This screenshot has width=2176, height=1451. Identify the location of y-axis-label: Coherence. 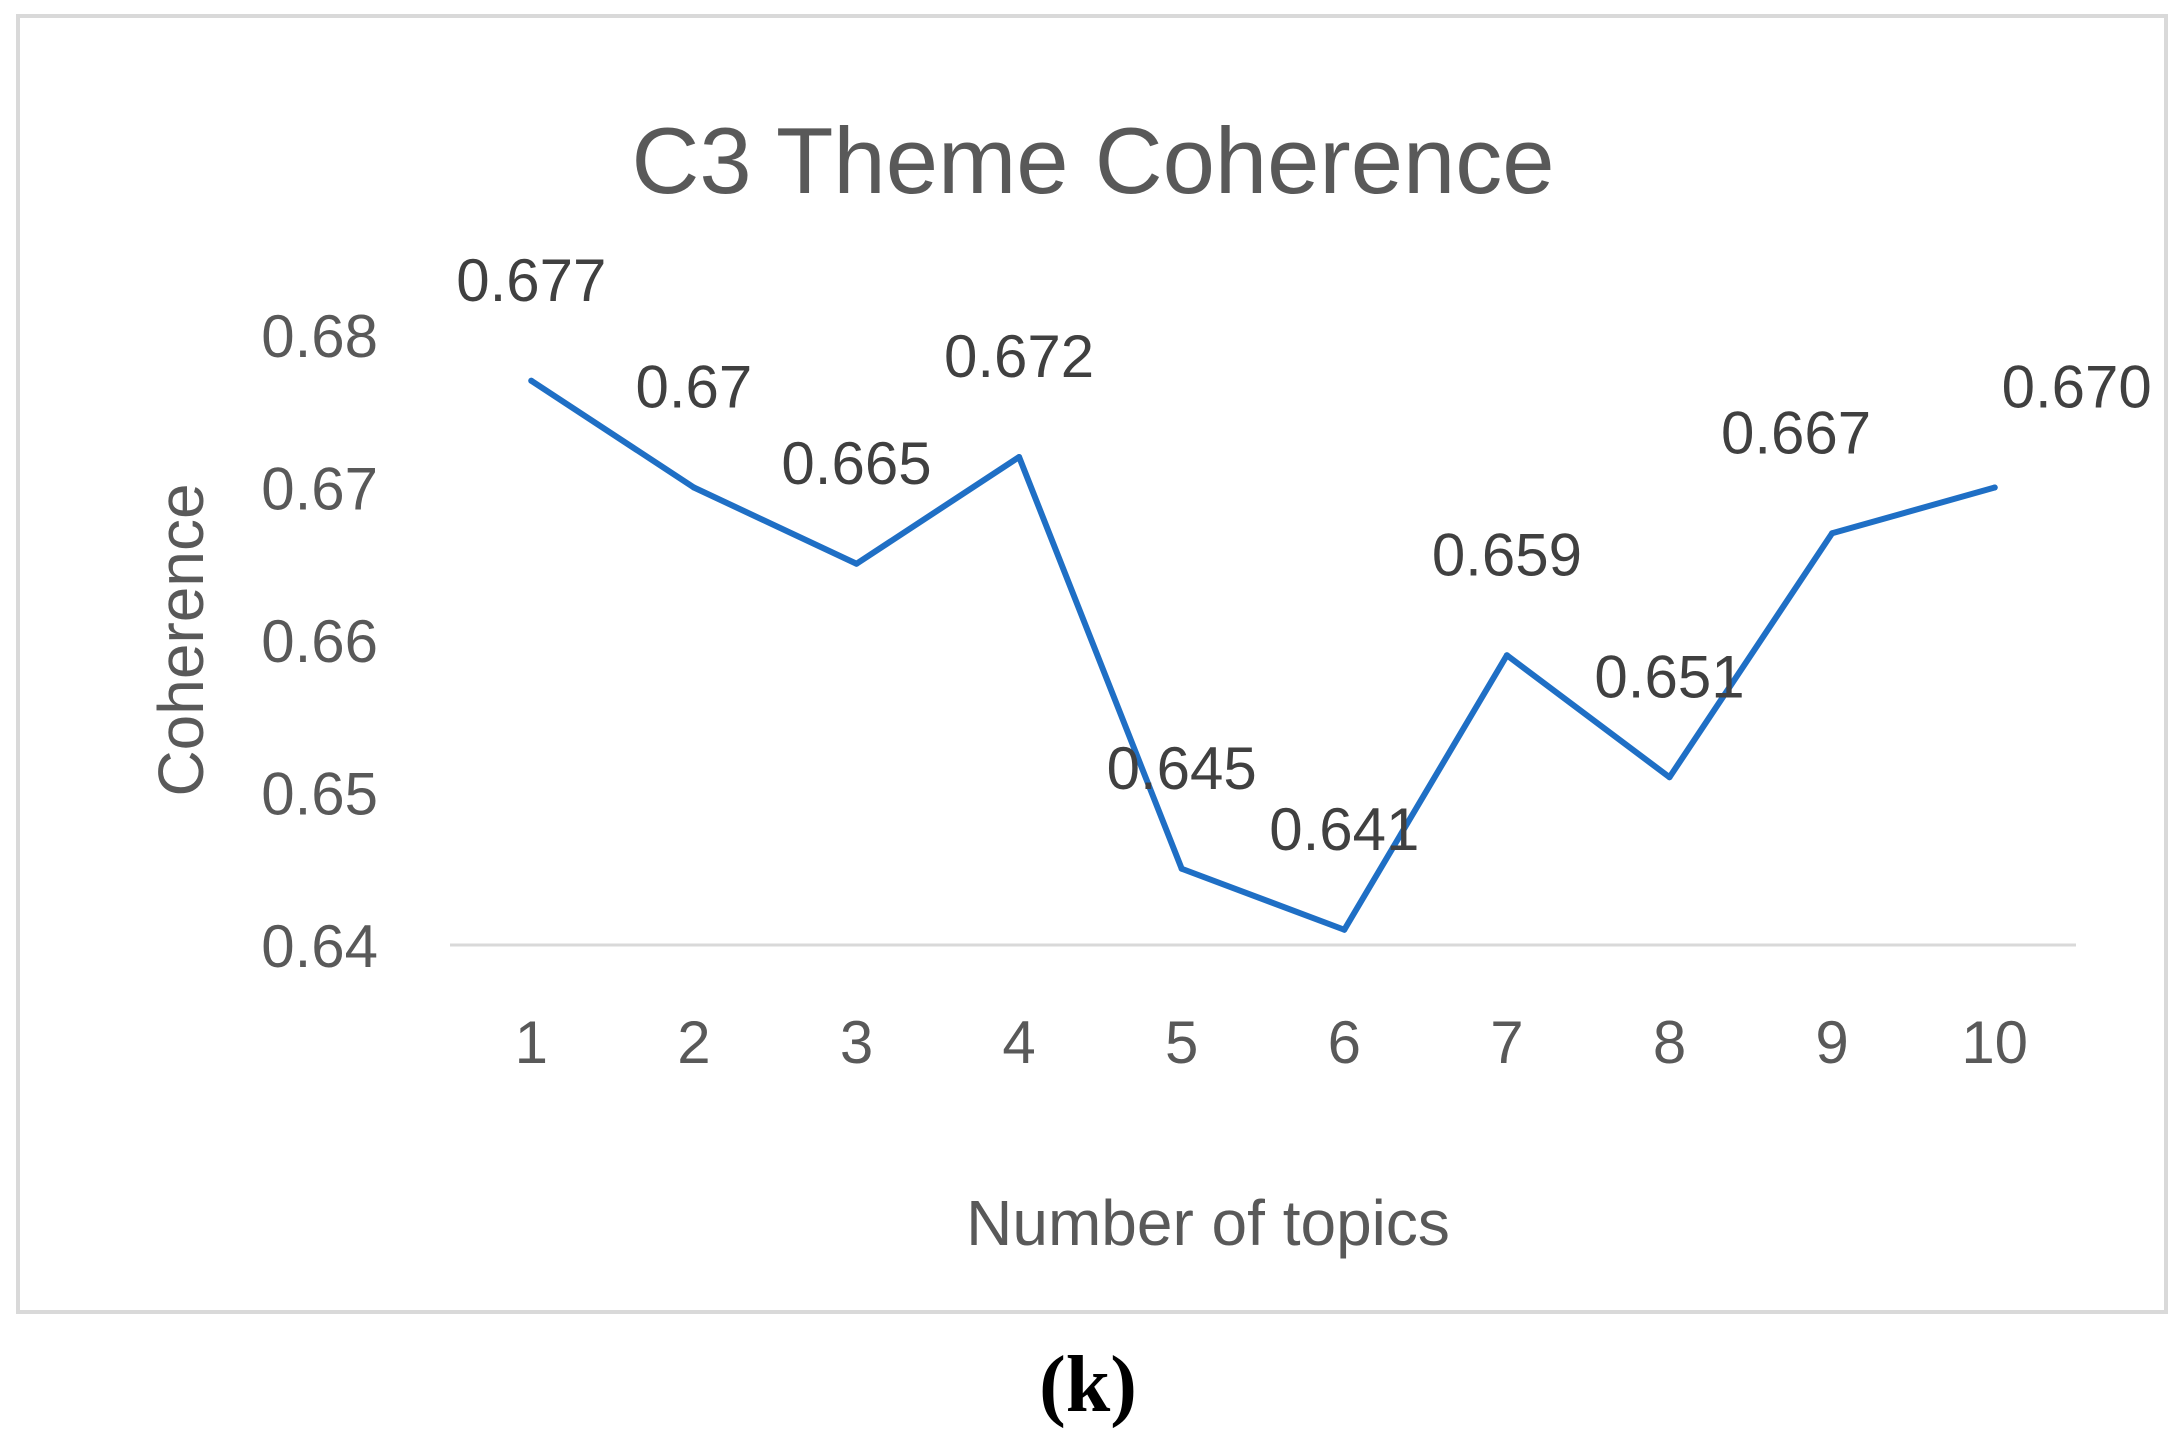
(181, 639).